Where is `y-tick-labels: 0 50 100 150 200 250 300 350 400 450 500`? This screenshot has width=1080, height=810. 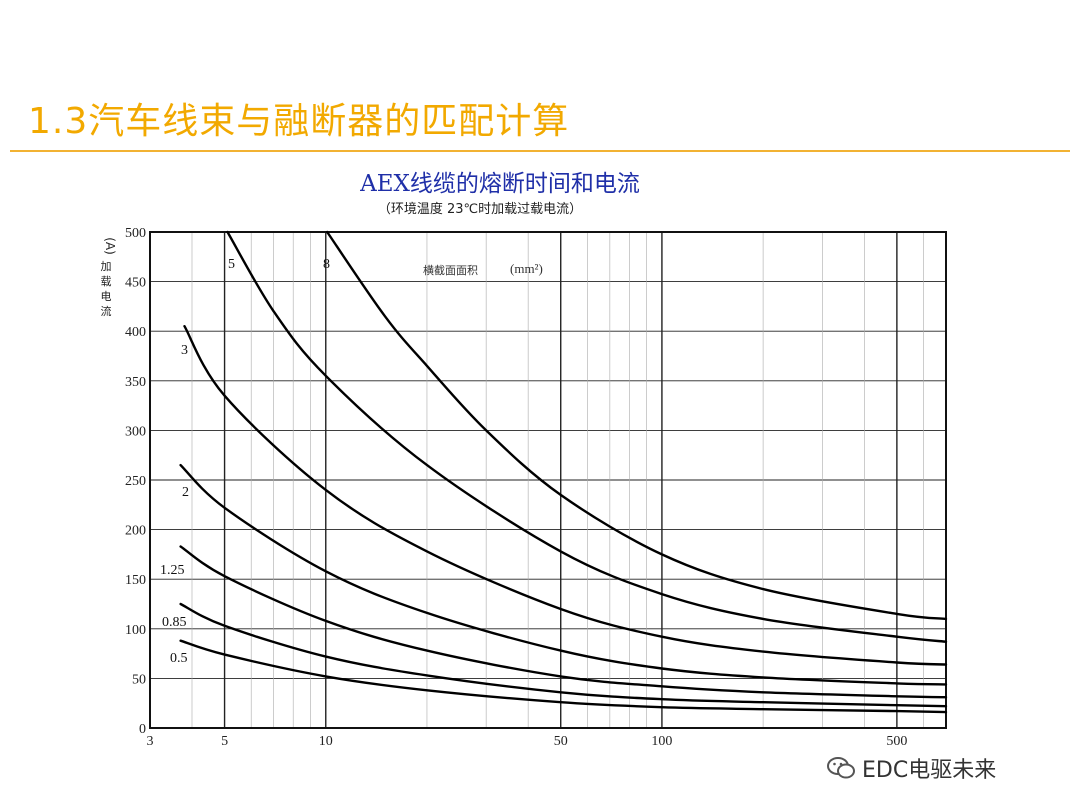
y-tick-labels: 0 50 100 150 200 250 300 350 400 450 500 is located at coordinates (135, 481).